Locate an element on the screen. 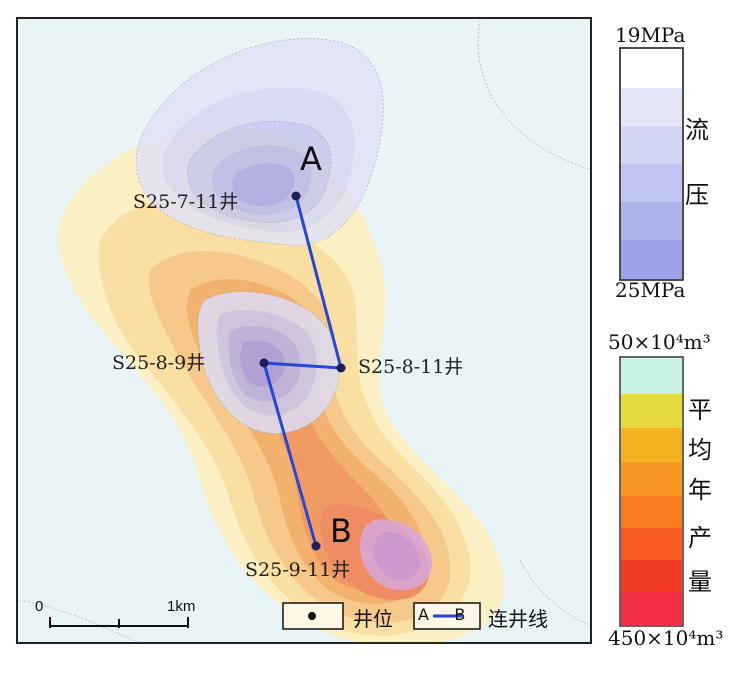  production-legend-bar is located at coordinates (651, 491).